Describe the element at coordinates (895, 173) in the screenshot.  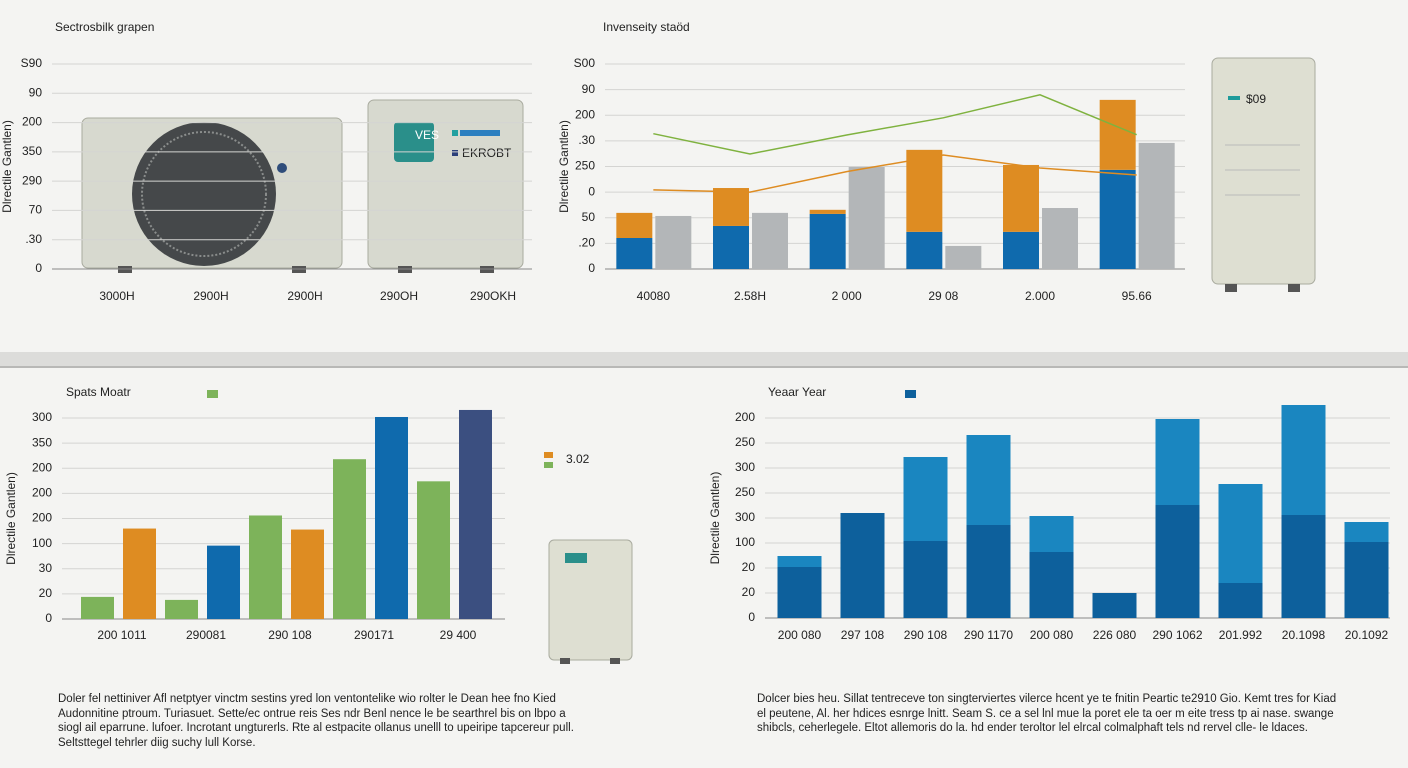
I see `line` at that location.